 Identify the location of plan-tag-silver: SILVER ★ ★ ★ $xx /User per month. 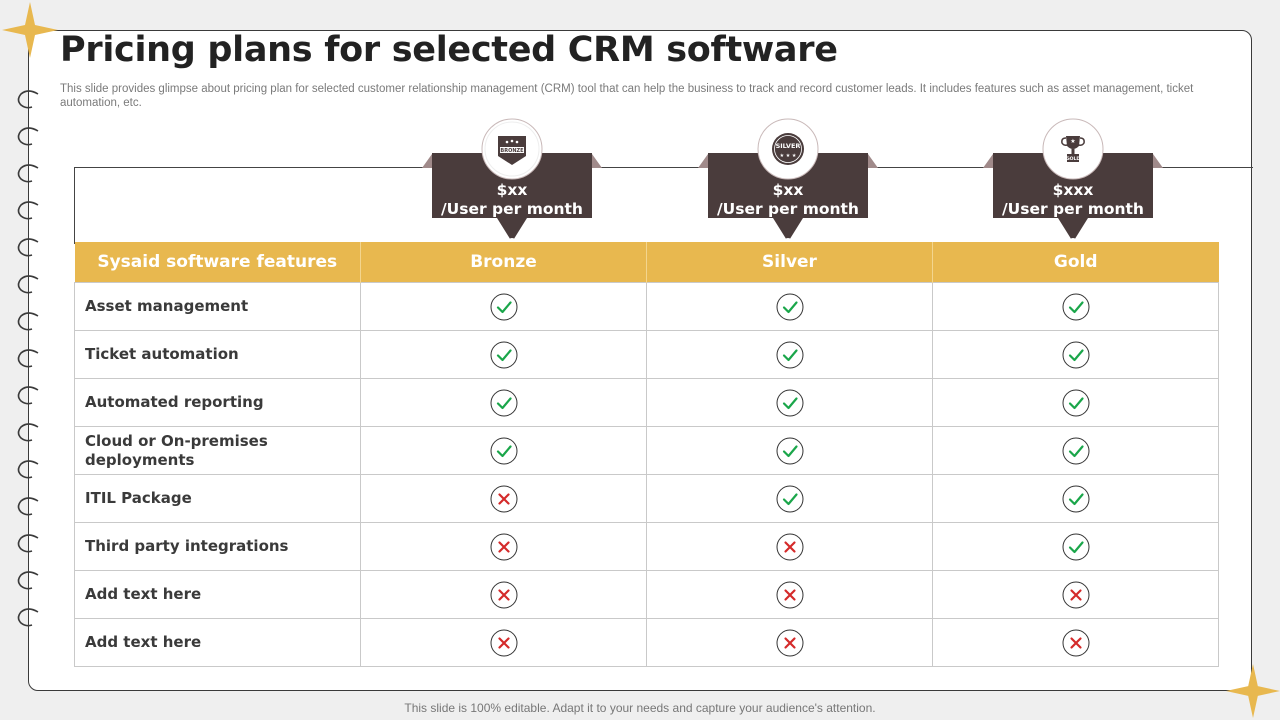
(788, 182).